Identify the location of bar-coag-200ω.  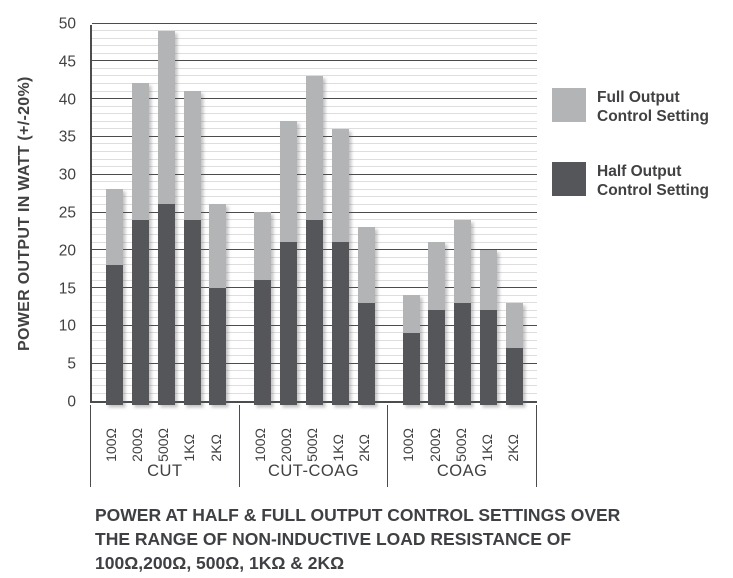
(437, 323).